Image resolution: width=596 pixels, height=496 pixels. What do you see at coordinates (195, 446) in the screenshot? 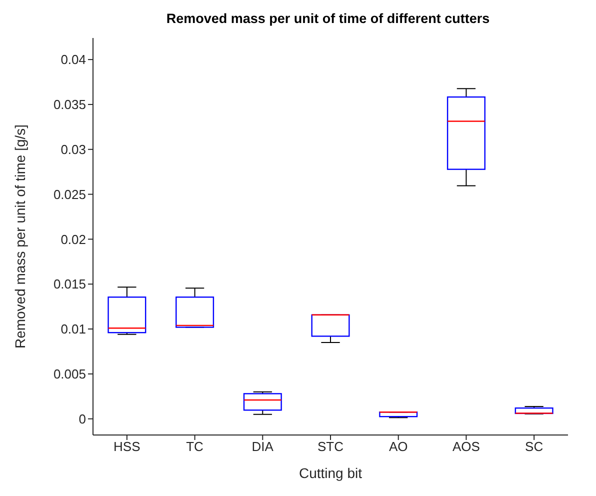
I see `x-tick-label: TC` at bounding box center [195, 446].